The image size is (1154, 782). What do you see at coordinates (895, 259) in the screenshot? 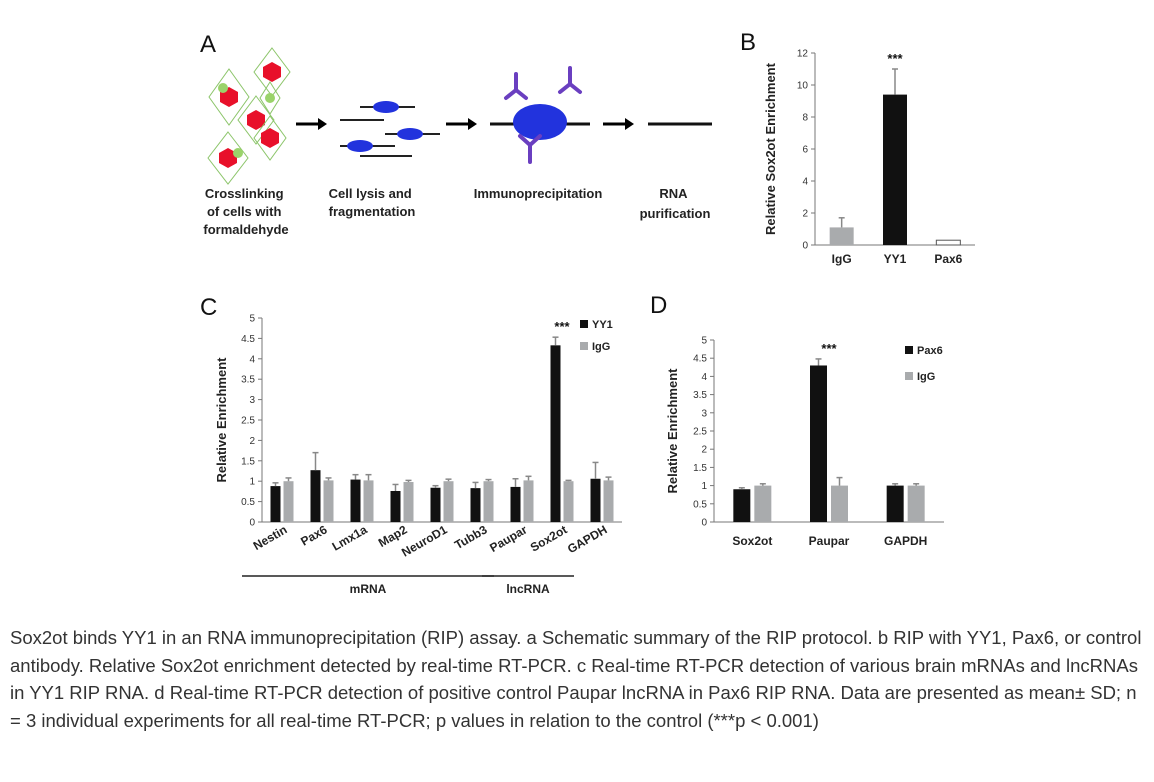
I see `x-tick-label: YY1` at bounding box center [895, 259].